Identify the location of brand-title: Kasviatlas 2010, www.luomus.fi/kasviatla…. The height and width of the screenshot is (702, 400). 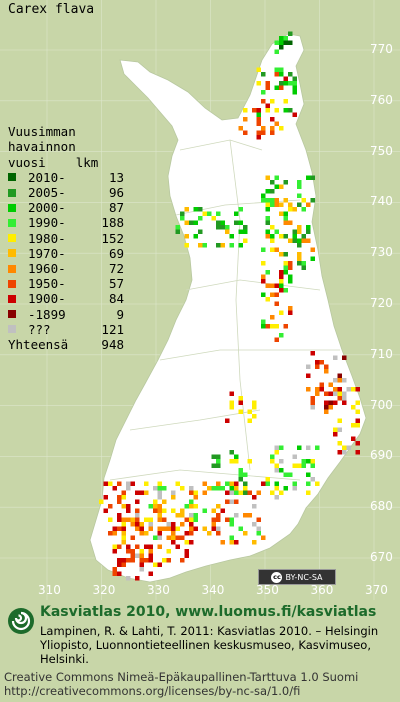
(208, 612).